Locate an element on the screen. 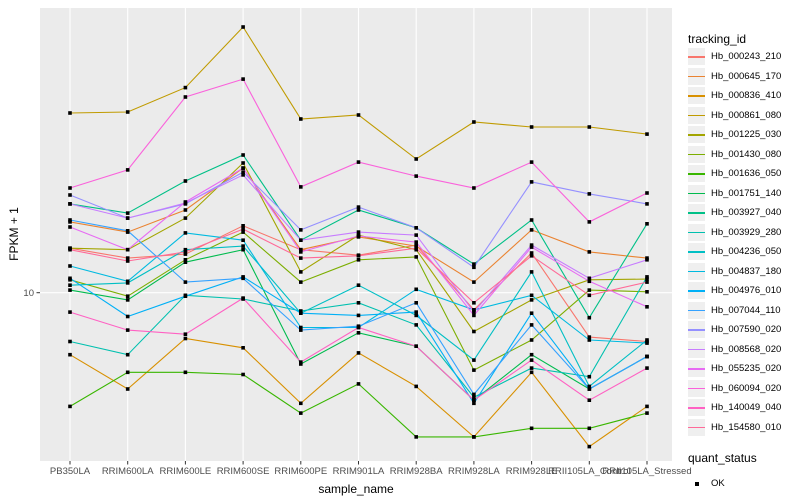  legend-item-label: Hb_140049_040 is located at coordinates (746, 408).